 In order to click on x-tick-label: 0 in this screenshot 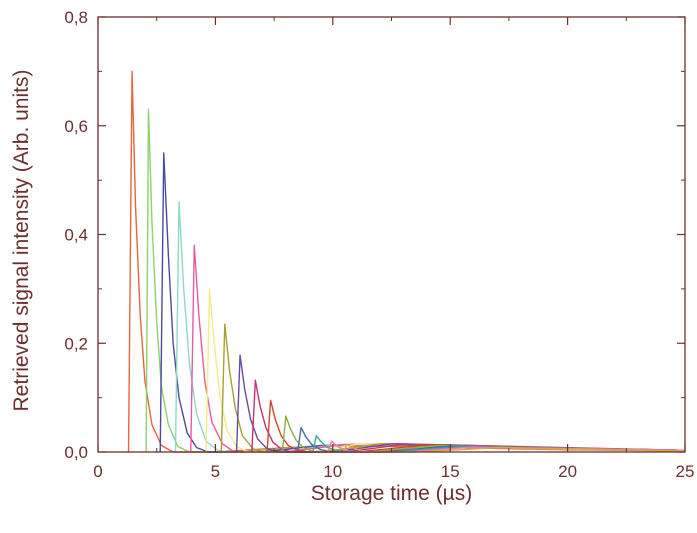, I will do `click(97, 471)`.